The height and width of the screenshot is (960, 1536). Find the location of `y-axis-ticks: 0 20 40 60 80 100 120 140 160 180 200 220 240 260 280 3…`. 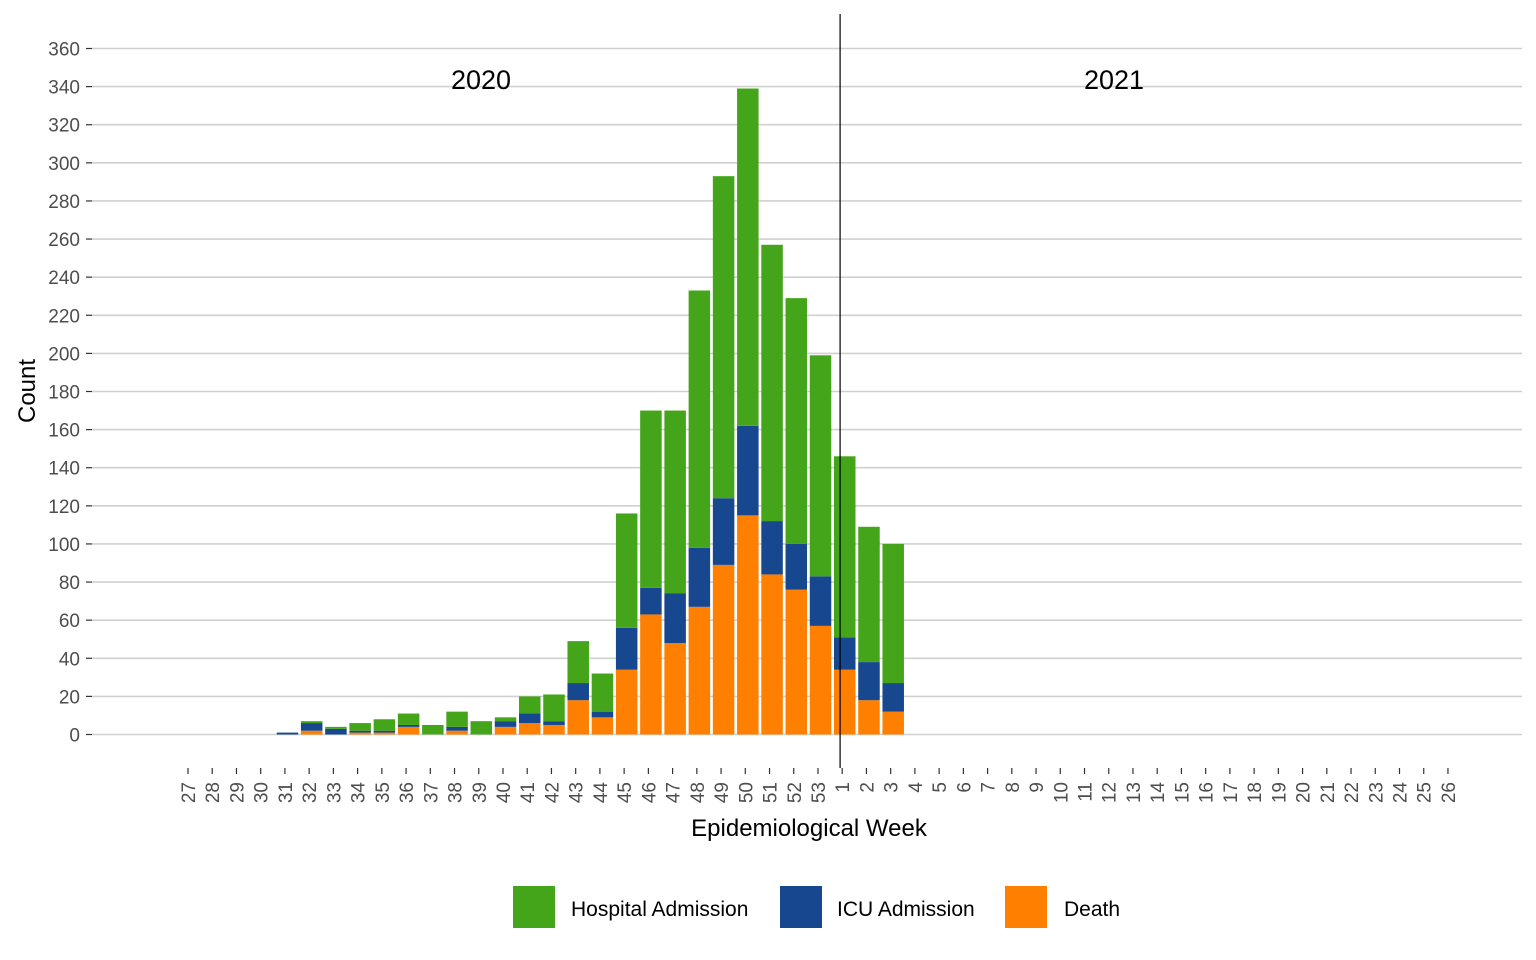

y-axis-ticks: 0 20 40 60 80 100 120 140 160 180 200 220 240 260 280 3… is located at coordinates (70, 393).